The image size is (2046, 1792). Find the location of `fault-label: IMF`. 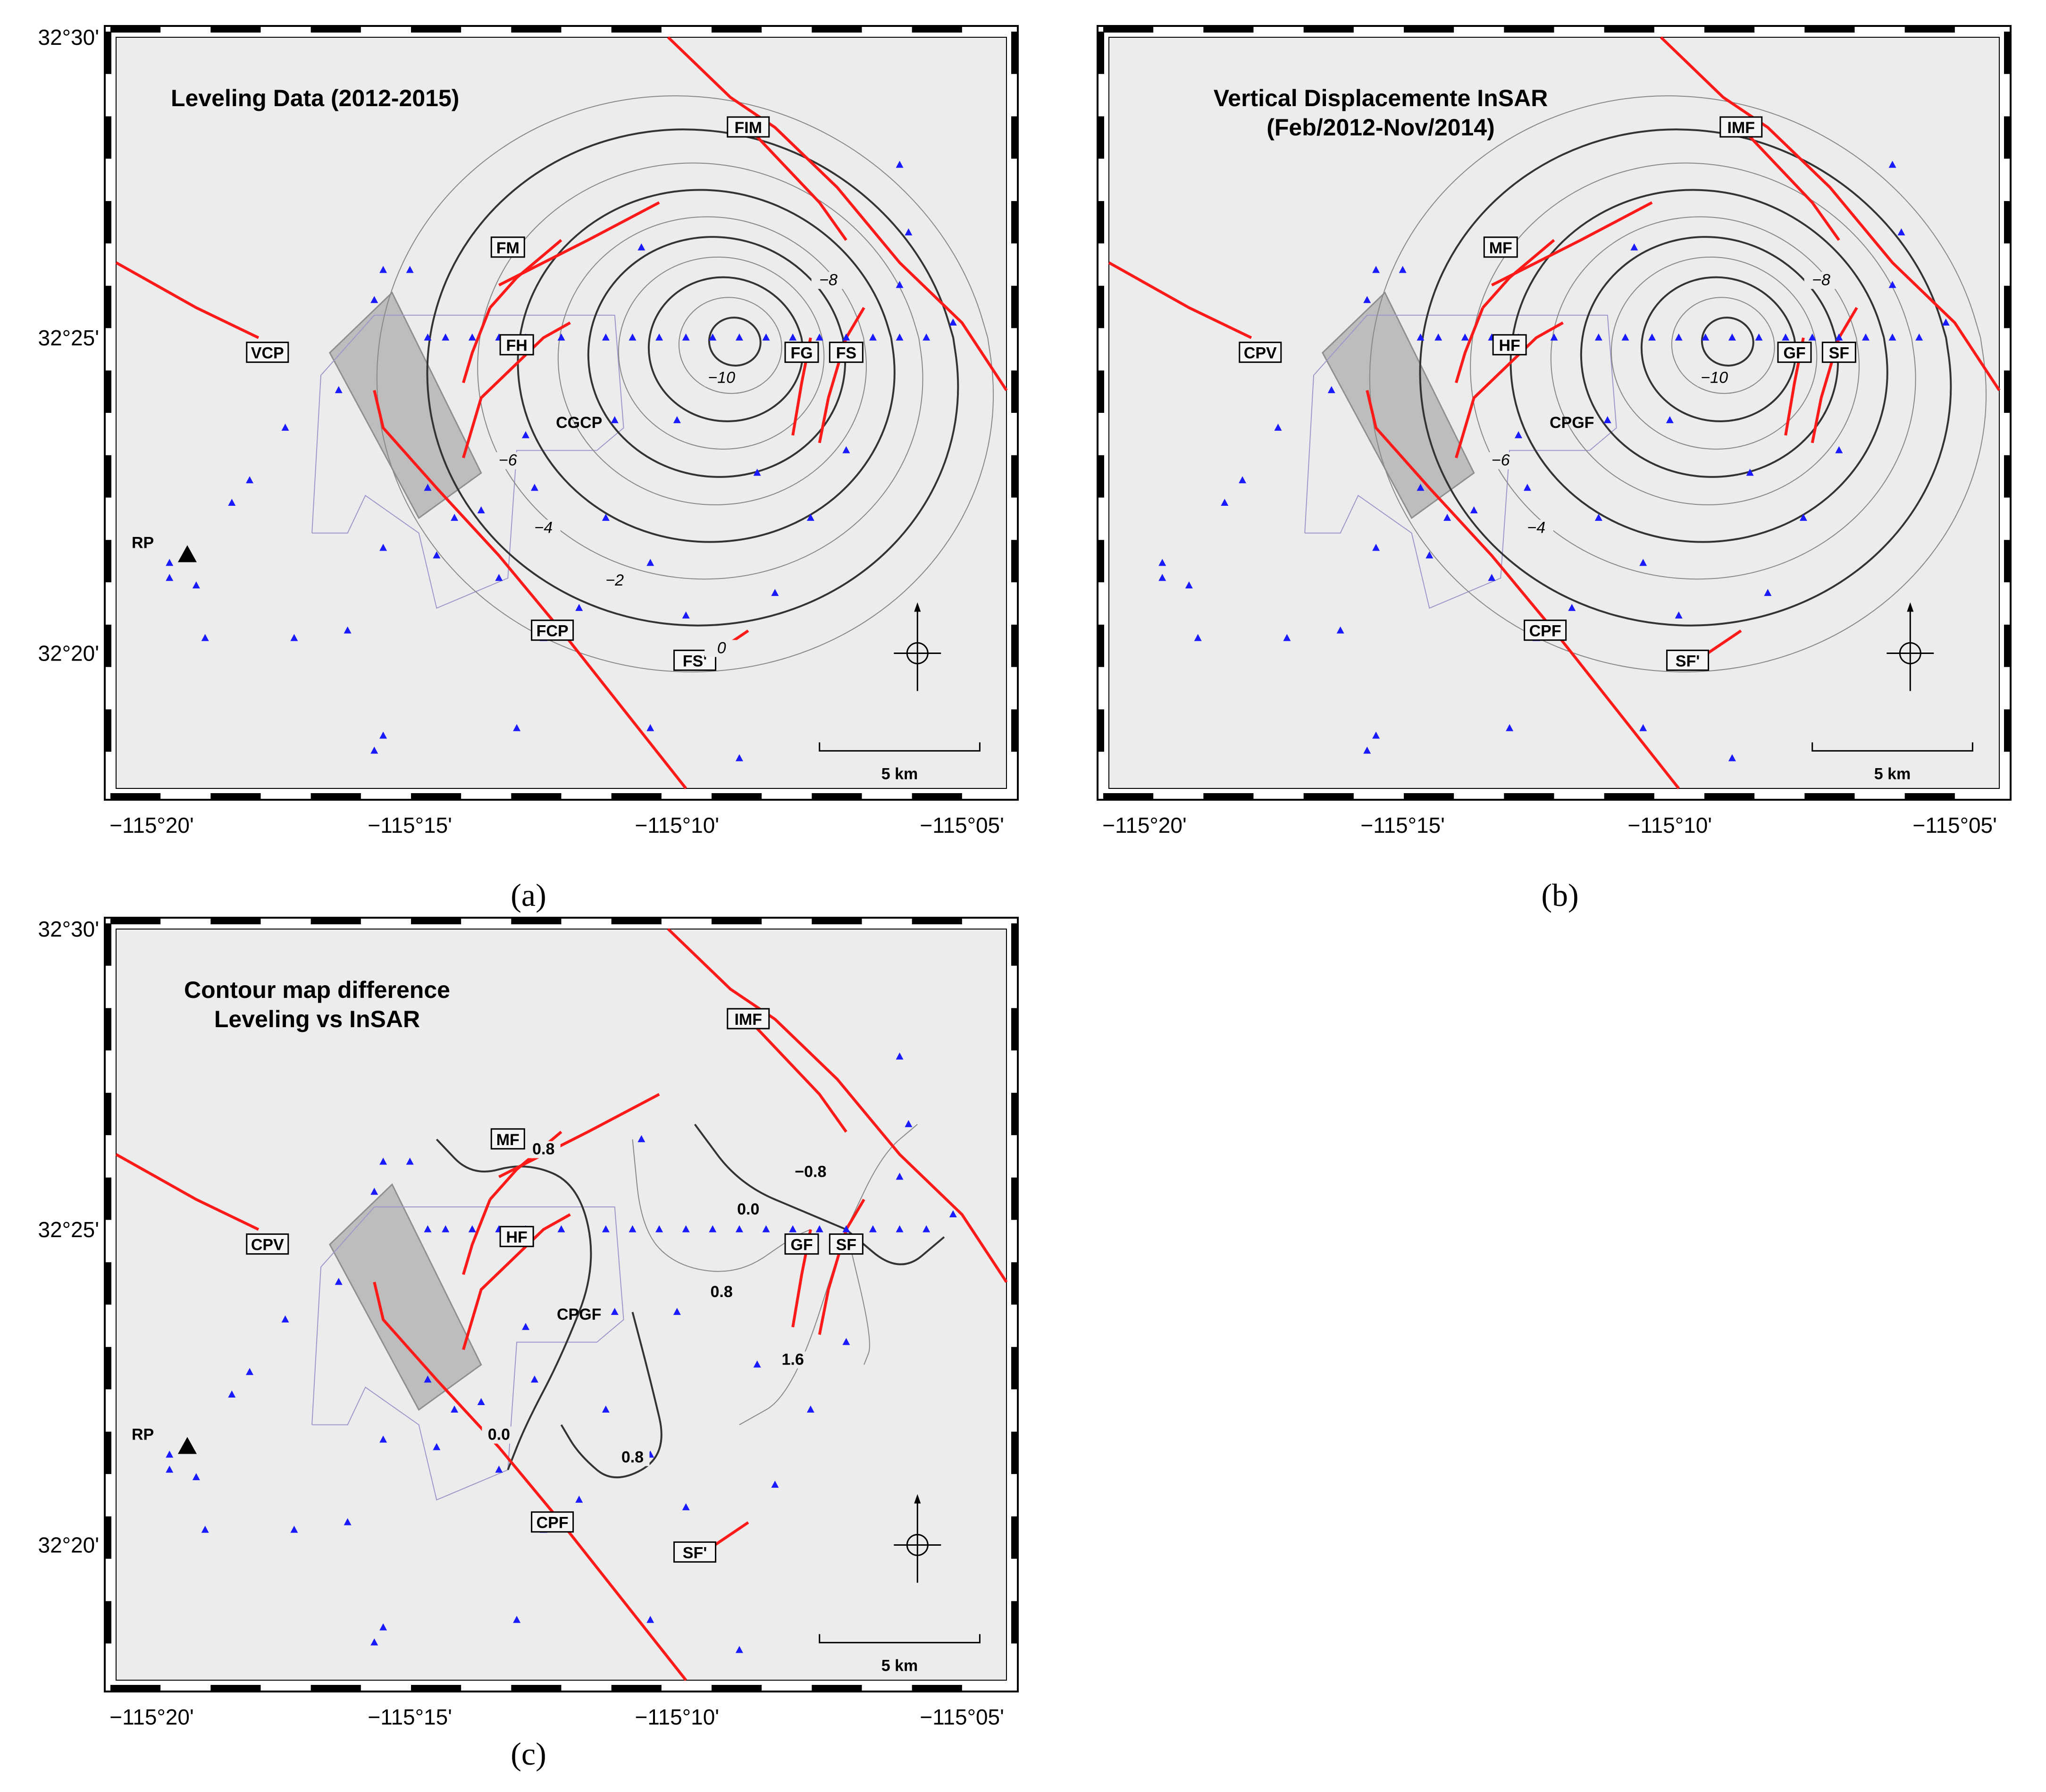

fault-label: IMF is located at coordinates (1741, 128).